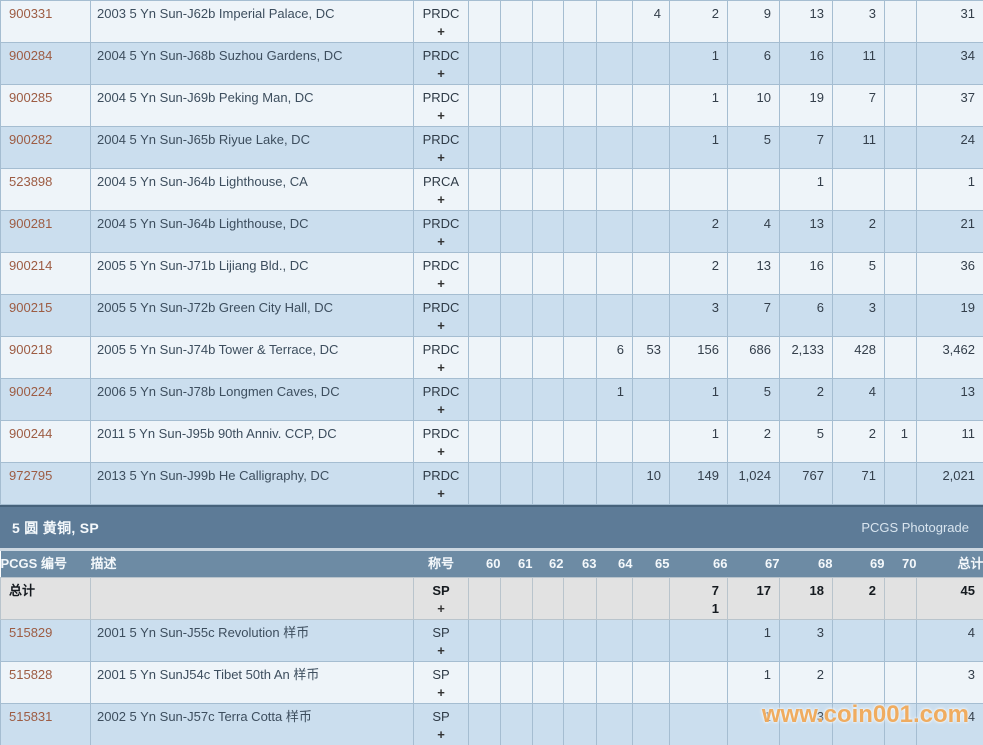 This screenshot has height=745, width=983. I want to click on description-cell: 2004 5 Yn Sun-J64b Lighthouse, DC, so click(252, 231).